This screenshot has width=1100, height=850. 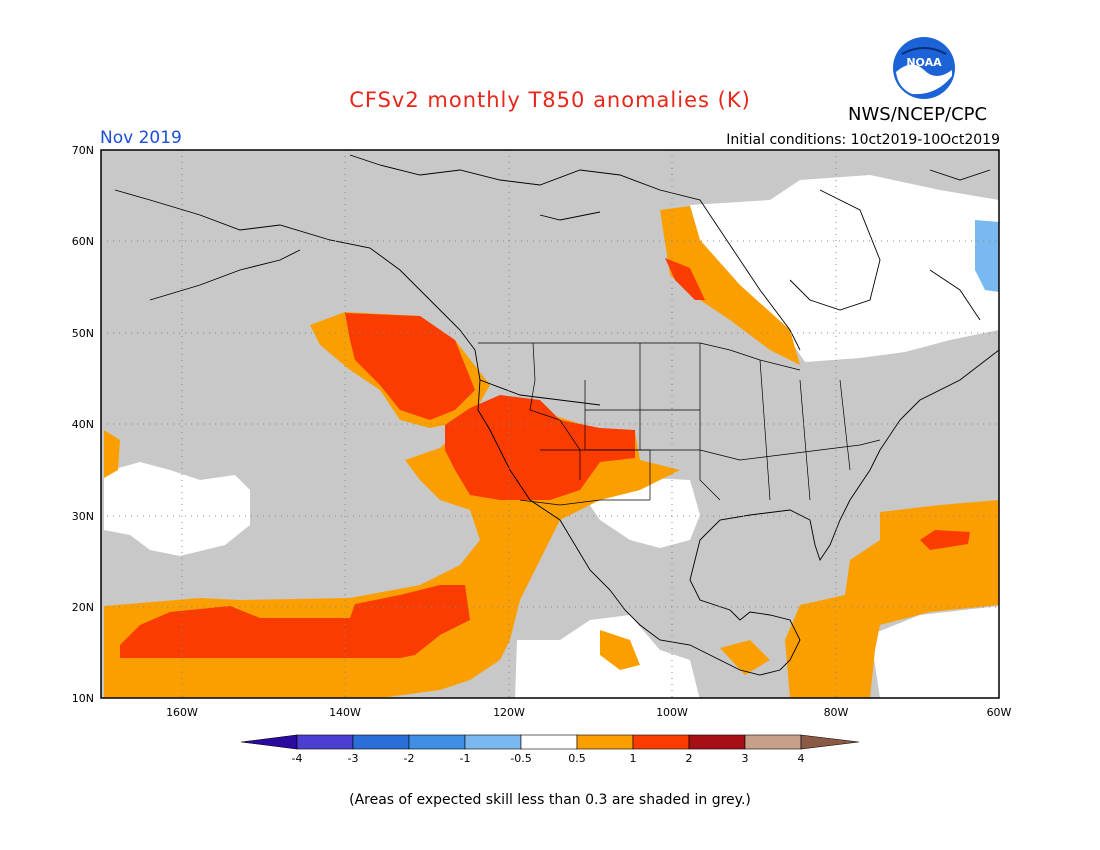 I want to click on colorbar-label: 2, so click(x=689, y=758).